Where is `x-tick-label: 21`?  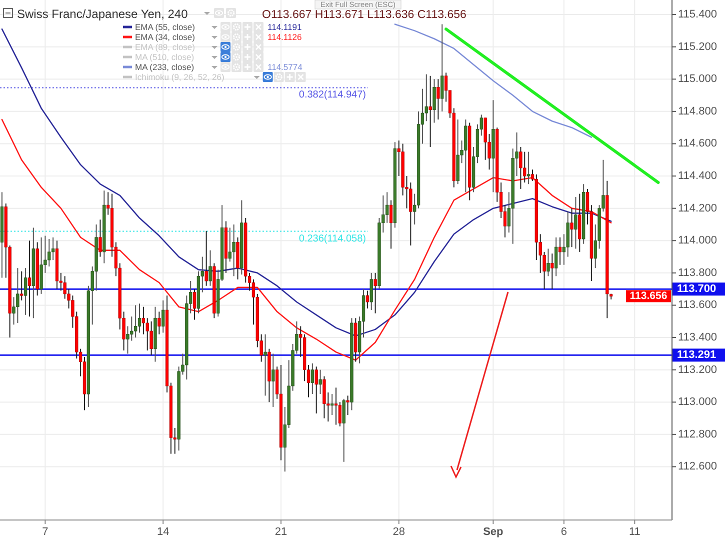 x-tick-label: 21 is located at coordinates (281, 532).